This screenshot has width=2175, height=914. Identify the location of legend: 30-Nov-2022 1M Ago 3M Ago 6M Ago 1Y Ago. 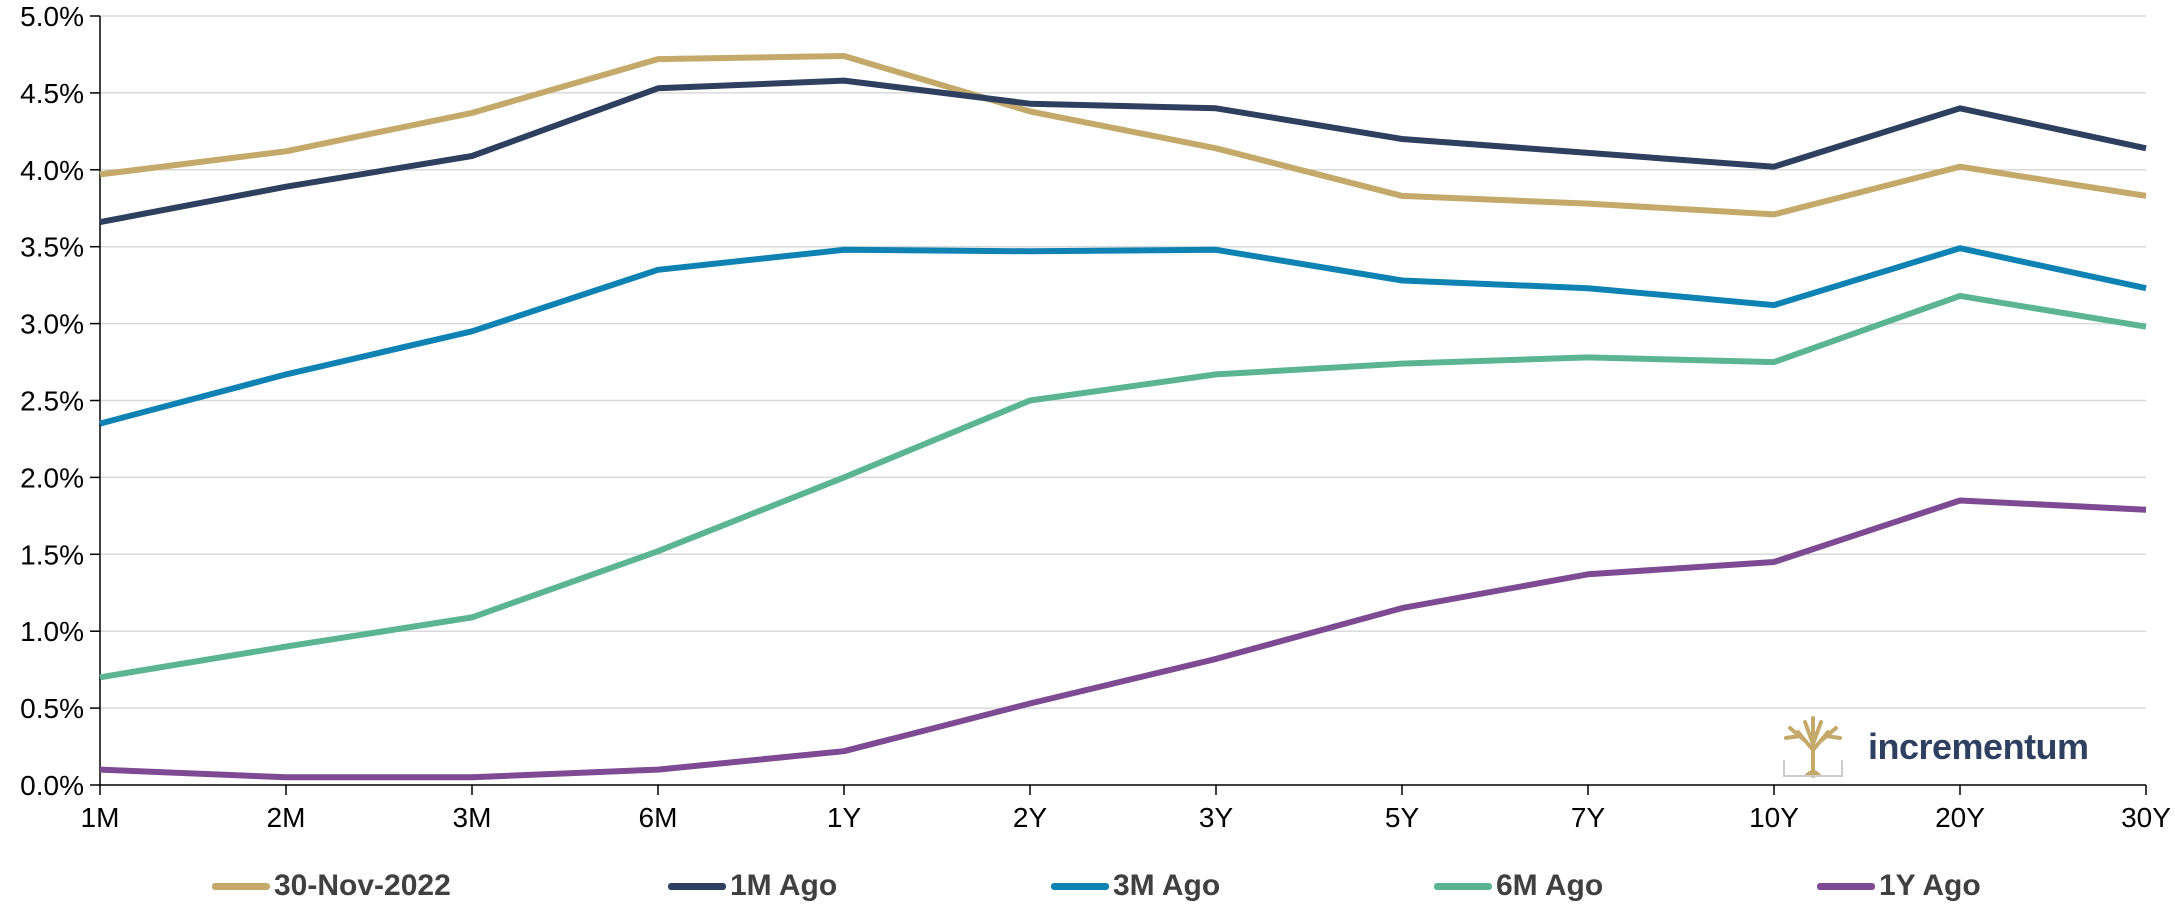
(1087, 890).